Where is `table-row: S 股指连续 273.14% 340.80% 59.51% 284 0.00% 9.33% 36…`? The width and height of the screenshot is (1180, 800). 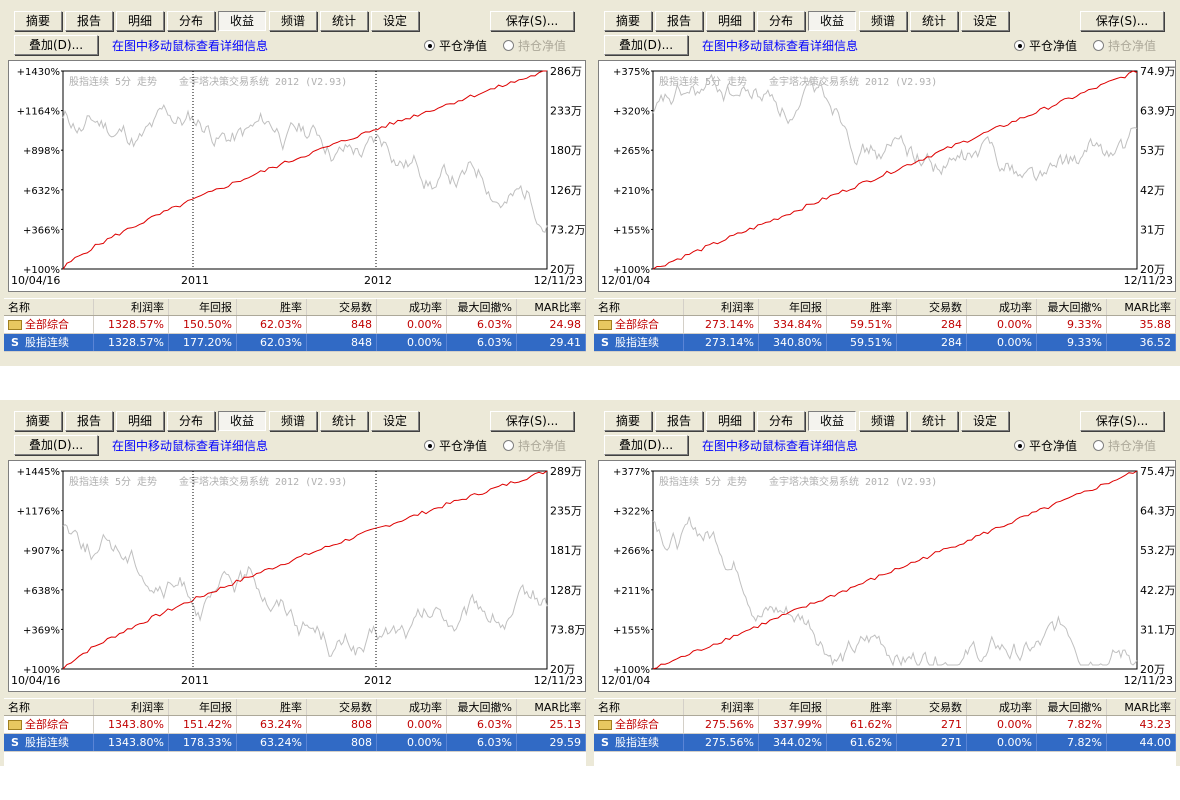 table-row: S 股指连续 273.14% 340.80% 59.51% 284 0.00% 9.33% 36… is located at coordinates (885, 343).